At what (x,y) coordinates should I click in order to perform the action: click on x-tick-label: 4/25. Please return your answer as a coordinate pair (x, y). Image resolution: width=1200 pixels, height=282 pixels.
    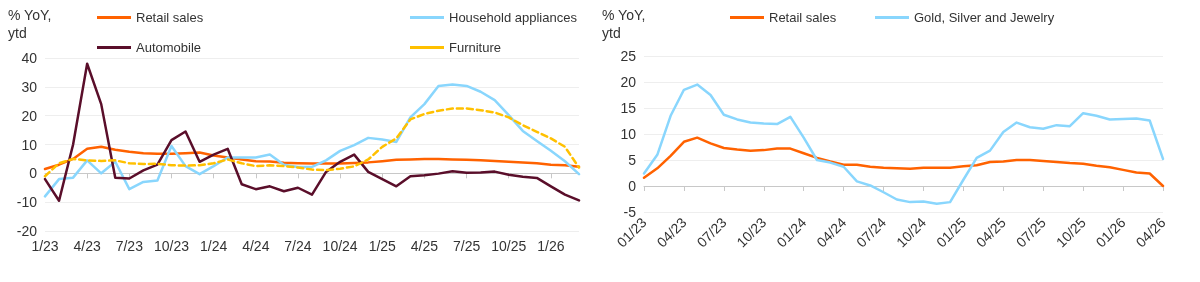
    Looking at the image, I should click on (424, 246).